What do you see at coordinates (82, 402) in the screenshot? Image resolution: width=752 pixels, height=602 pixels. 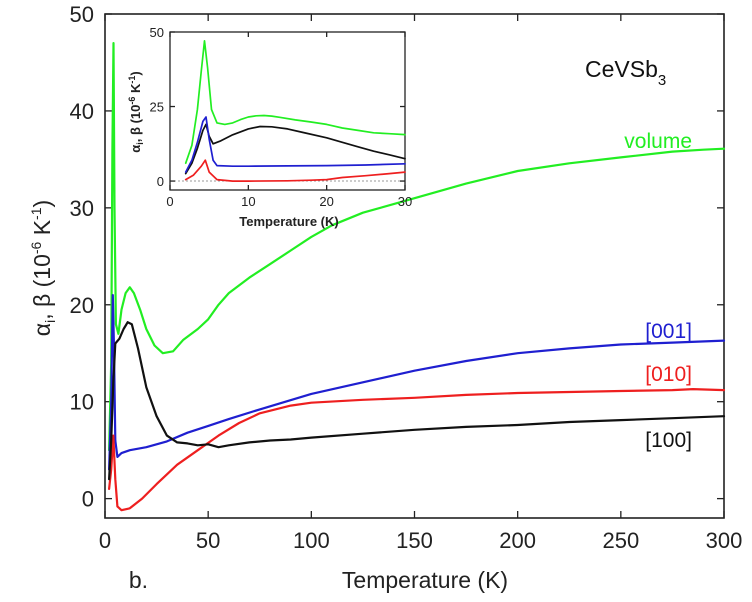 I see `main-y-tick-label: 10` at bounding box center [82, 402].